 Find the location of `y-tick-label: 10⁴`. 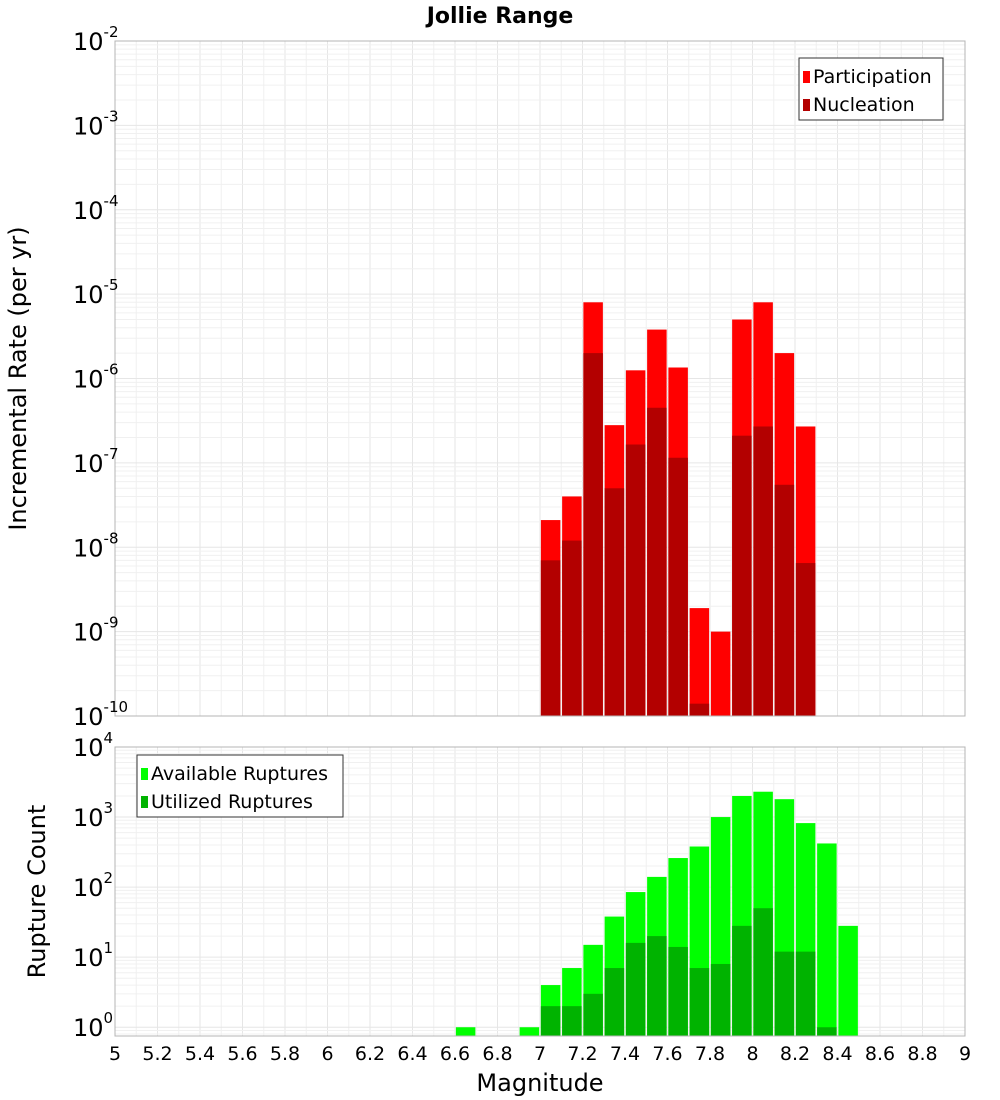

y-tick-label: 10⁴ is located at coordinates (93, 745).